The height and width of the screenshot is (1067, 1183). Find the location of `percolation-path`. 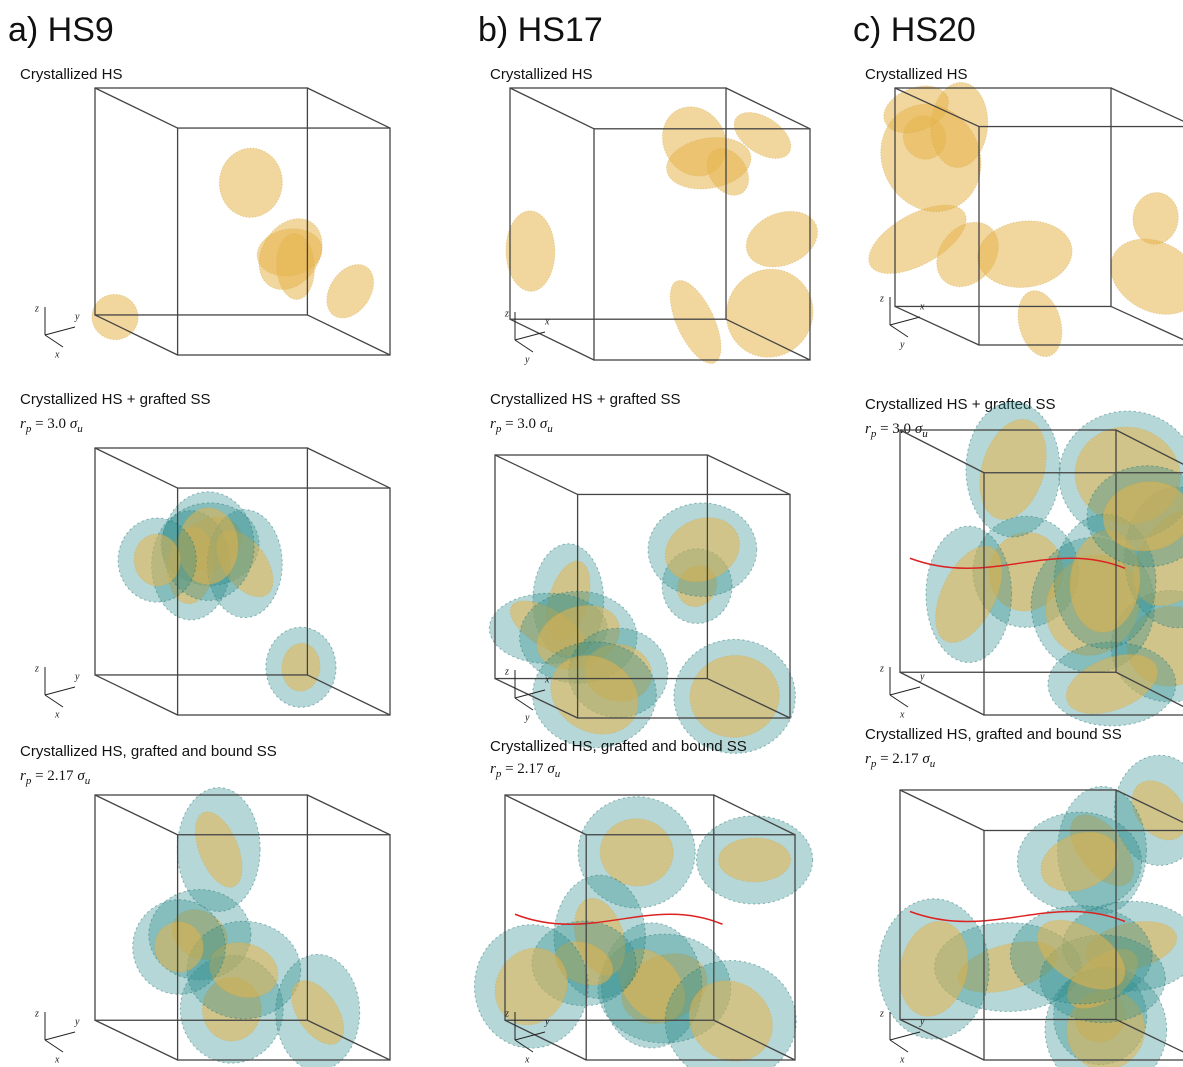

percolation-path is located at coordinates (1017, 916).